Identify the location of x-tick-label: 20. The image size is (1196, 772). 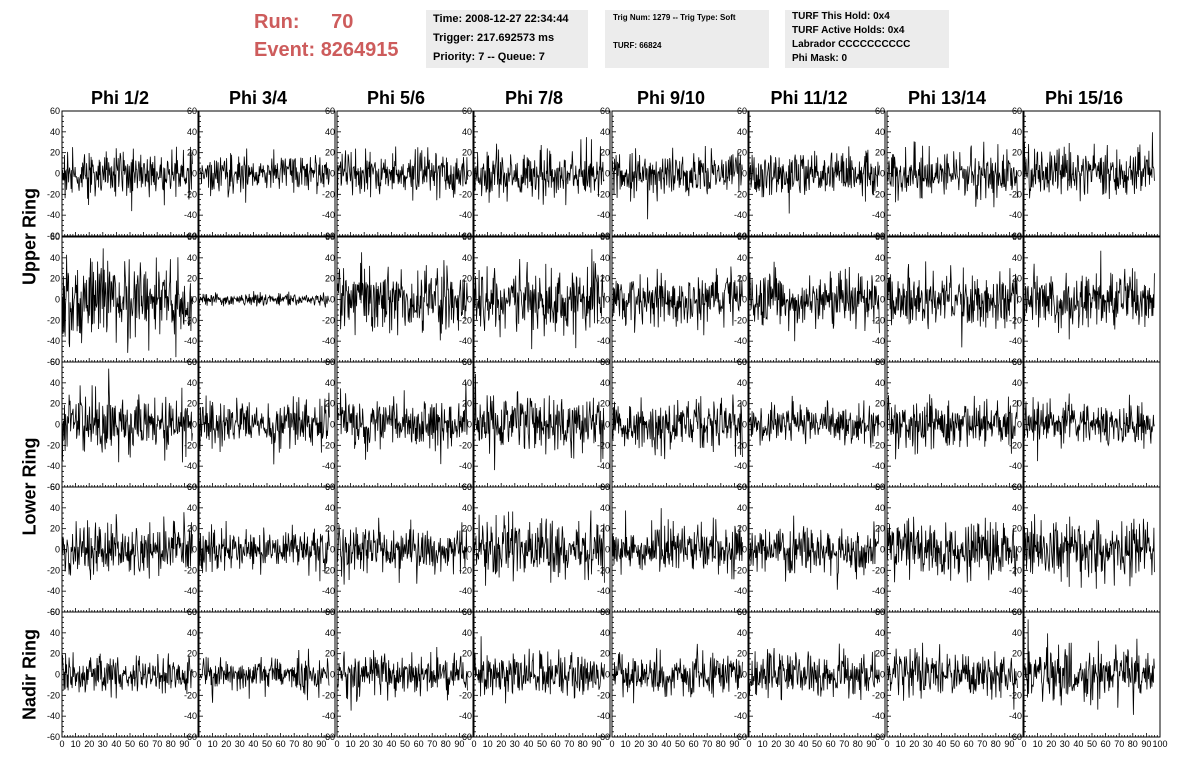
(89, 744).